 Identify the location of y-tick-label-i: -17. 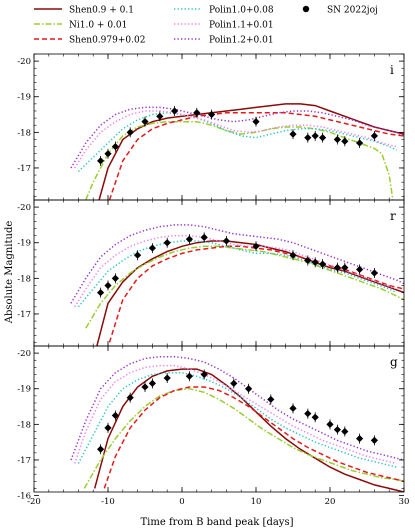
(24, 169).